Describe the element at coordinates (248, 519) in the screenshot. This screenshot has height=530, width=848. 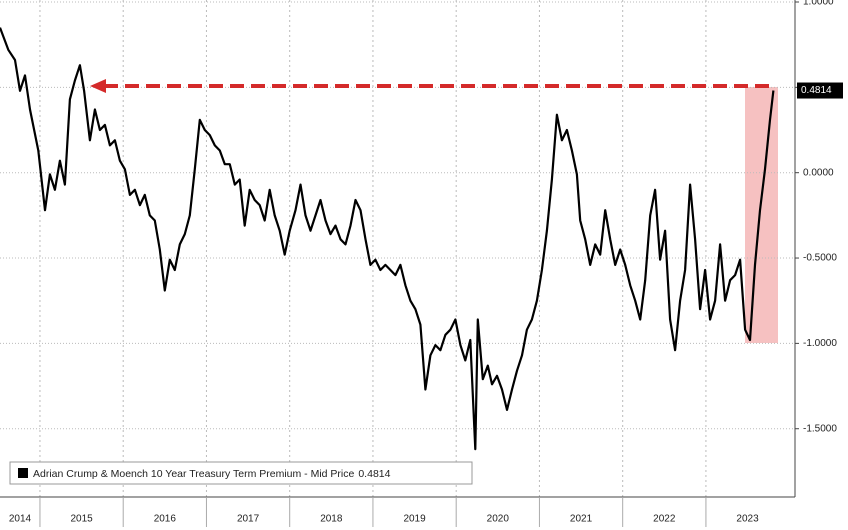
I see `x-tick-label: 2017` at that location.